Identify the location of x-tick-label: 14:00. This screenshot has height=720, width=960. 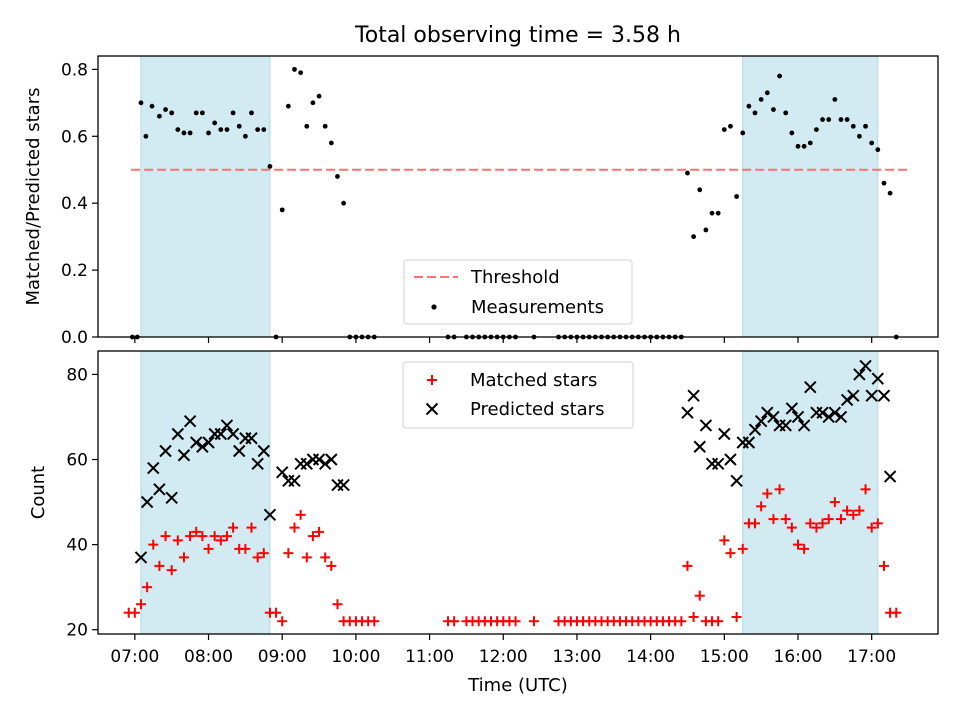
(650, 657).